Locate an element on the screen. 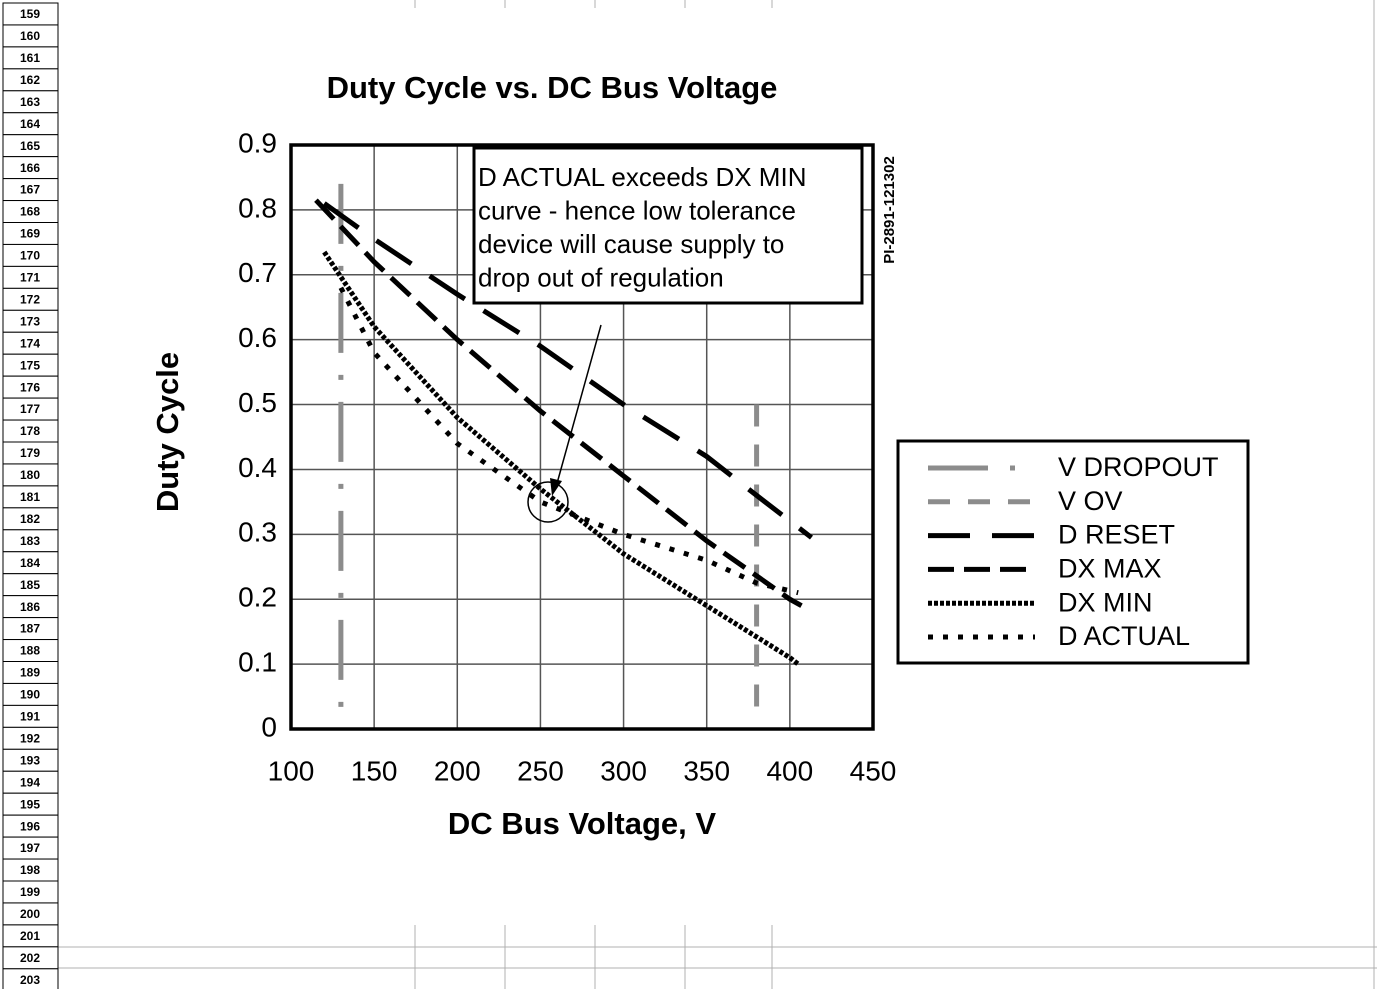  x-axis-label: DC Bus Voltage, V is located at coordinates (582, 823).